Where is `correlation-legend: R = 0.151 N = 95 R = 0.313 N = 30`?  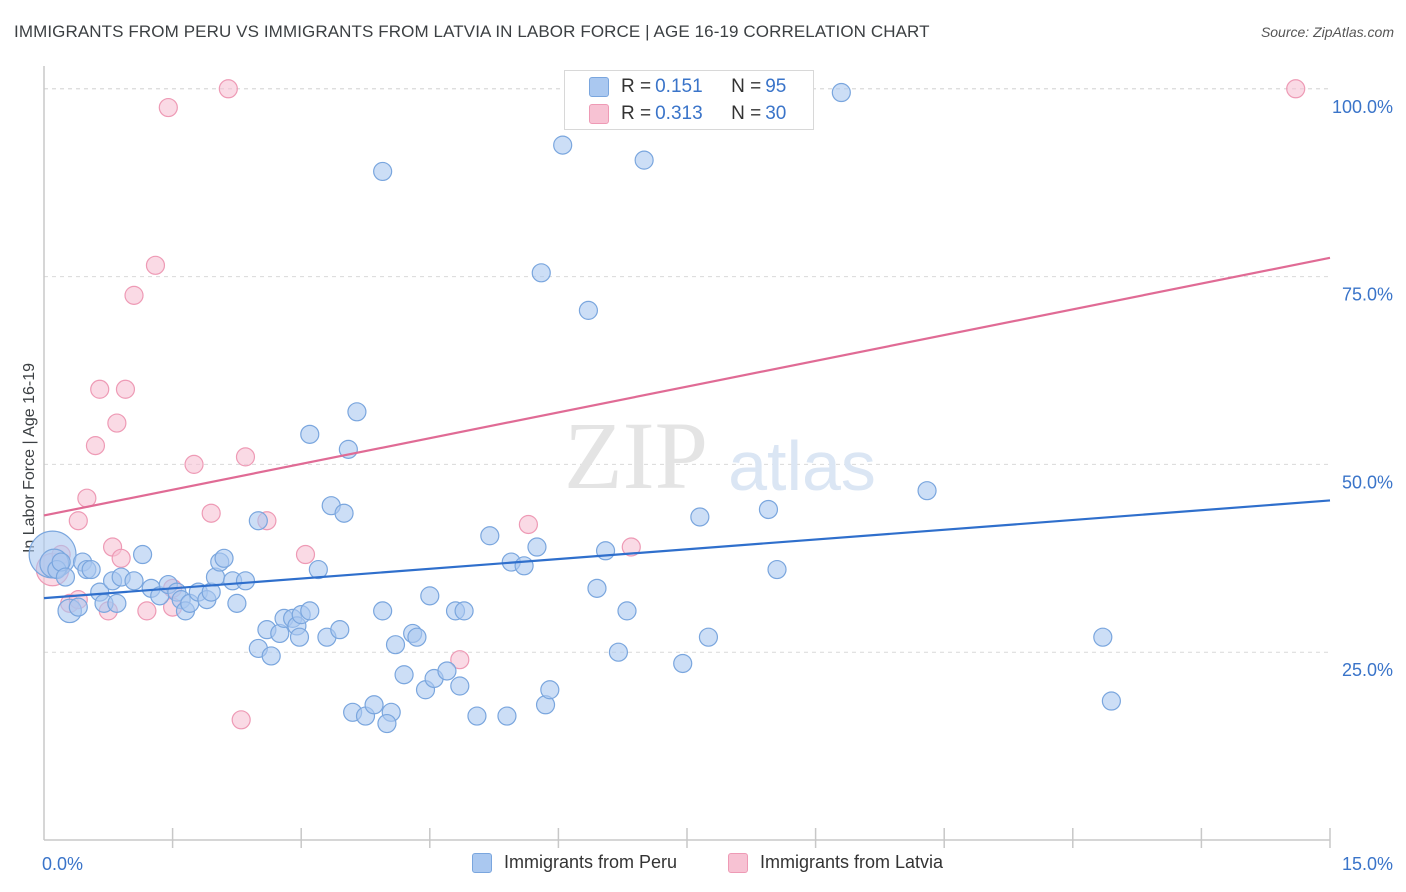 correlation-legend: R = 0.151 N = 95 R = 0.313 N = 30 is located at coordinates (689, 100).